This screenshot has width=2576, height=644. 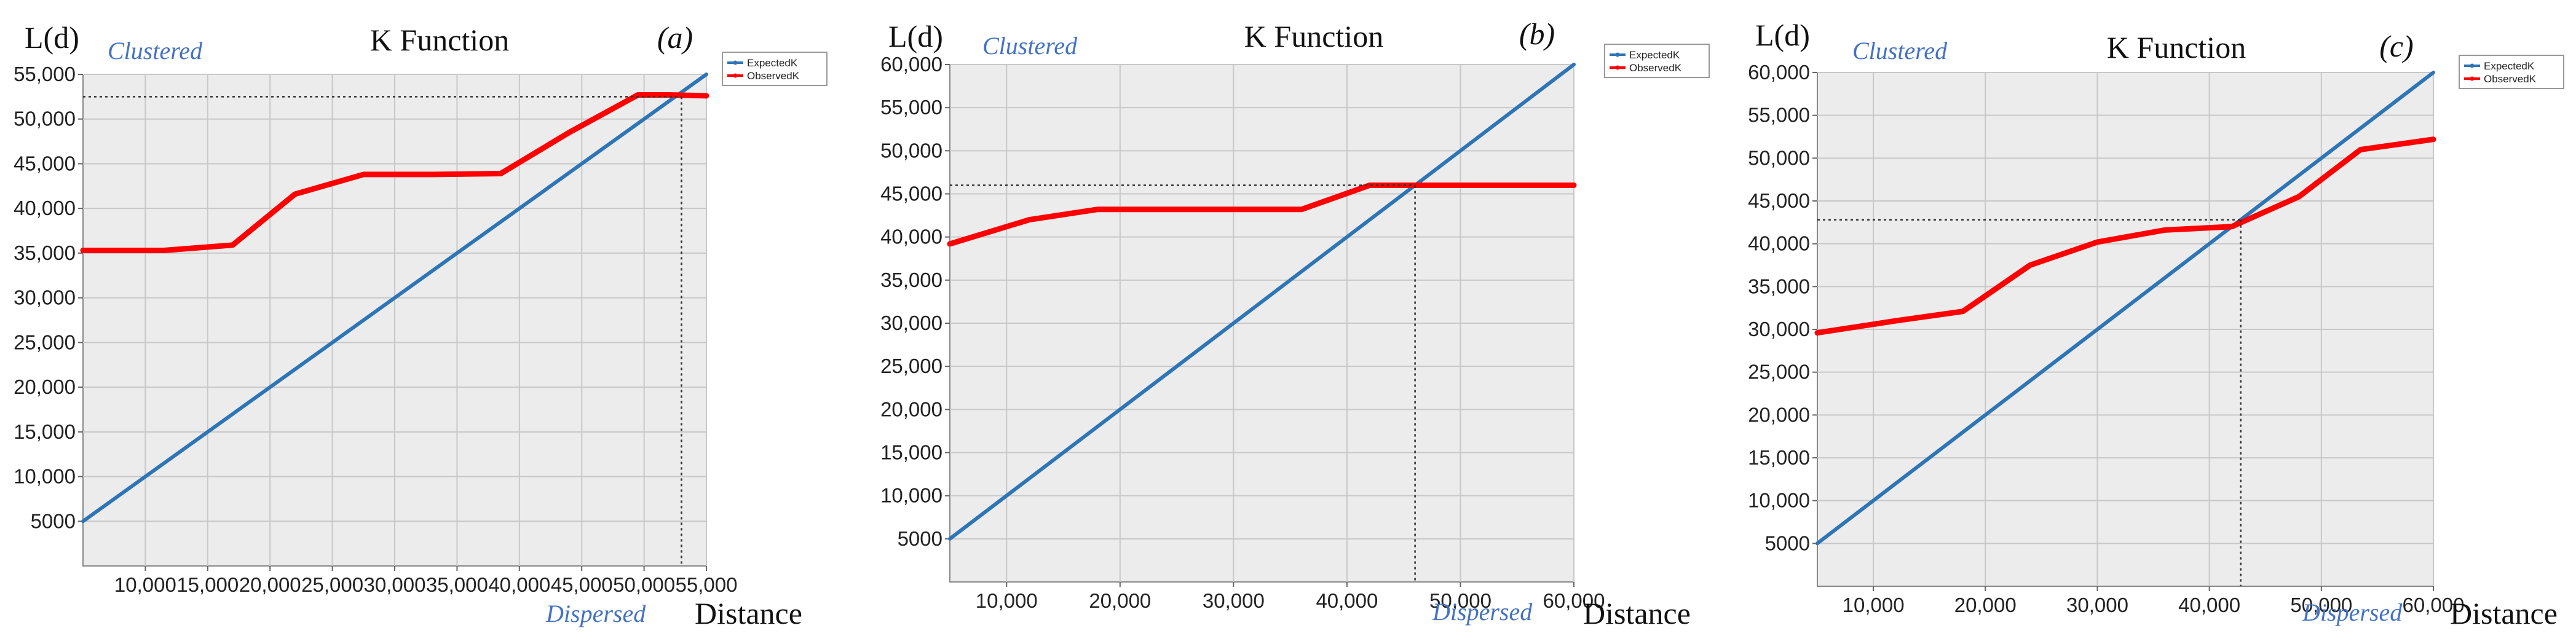 I want to click on panel-label: (a), so click(x=675, y=37).